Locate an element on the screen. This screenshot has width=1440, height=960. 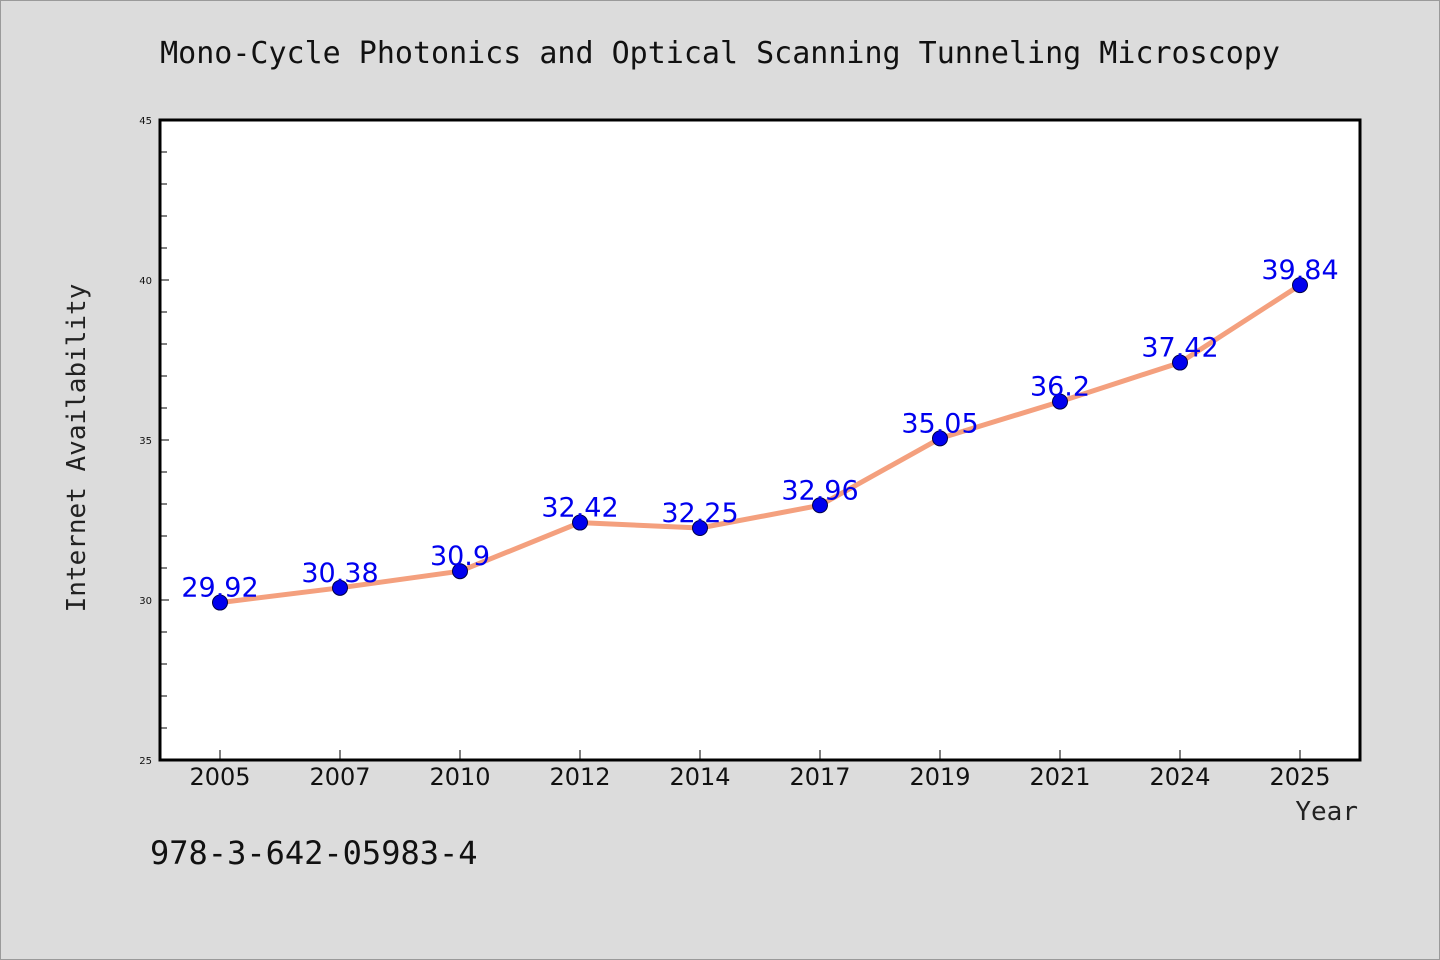
y-tick-label: 35 is located at coordinates (145, 441).